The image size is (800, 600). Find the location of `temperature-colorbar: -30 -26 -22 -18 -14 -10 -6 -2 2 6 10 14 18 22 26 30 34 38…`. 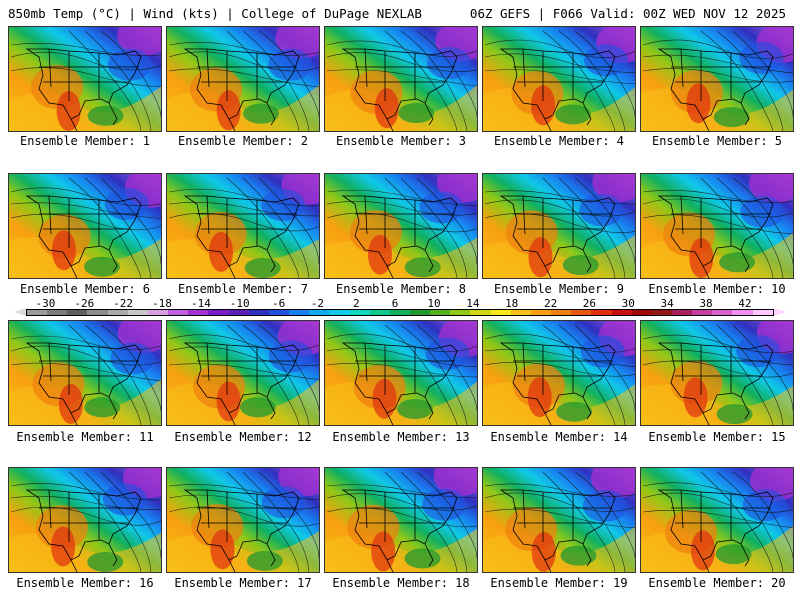

temperature-colorbar: -30 -26 -22 -18 -14 -10 -6 -2 2 6 10 14 18 22 26 30 34 38… is located at coordinates (400, 309).